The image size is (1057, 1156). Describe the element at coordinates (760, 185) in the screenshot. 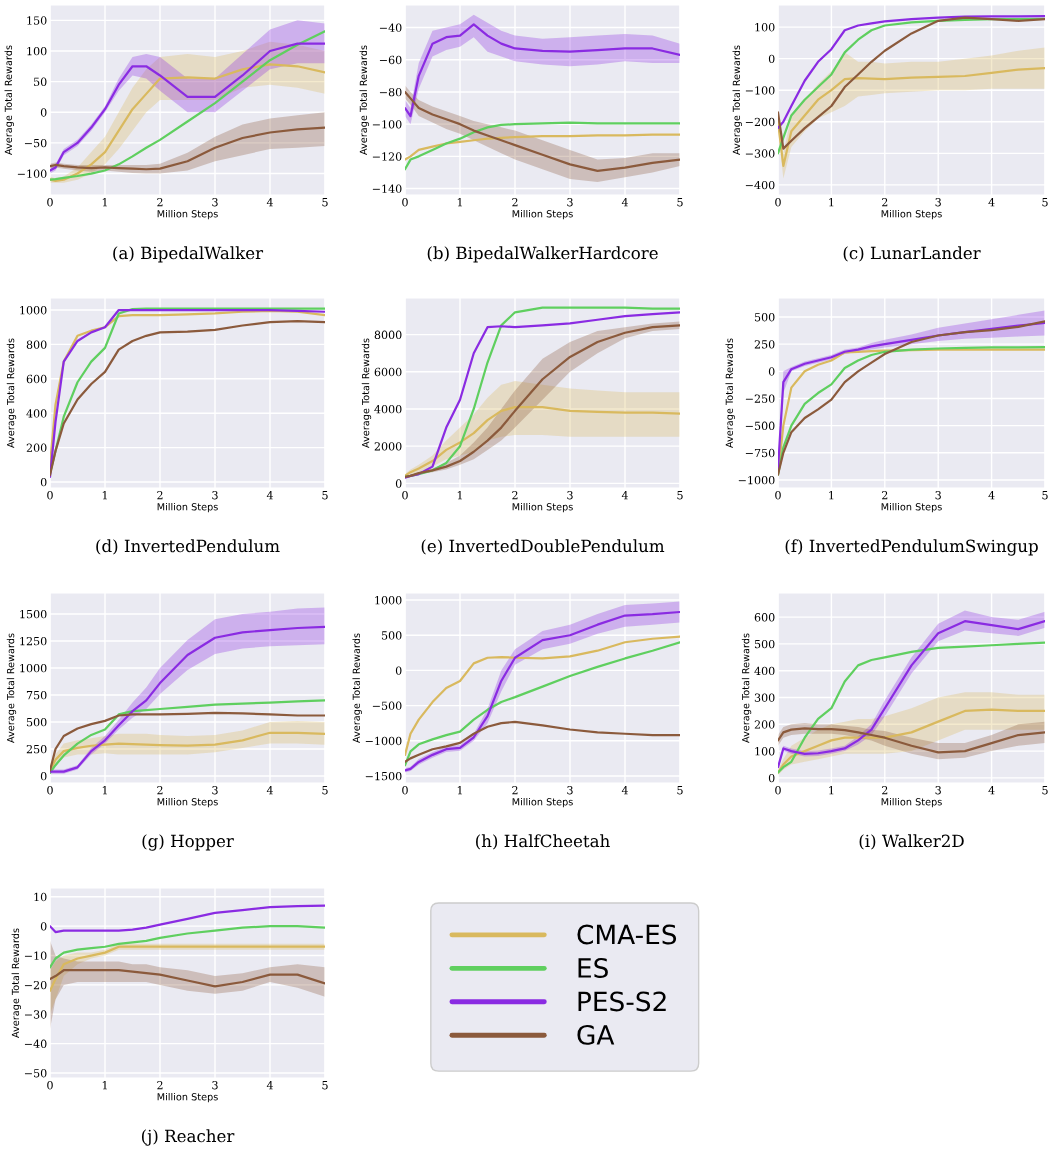

I see `y-tick-label: −400` at that location.